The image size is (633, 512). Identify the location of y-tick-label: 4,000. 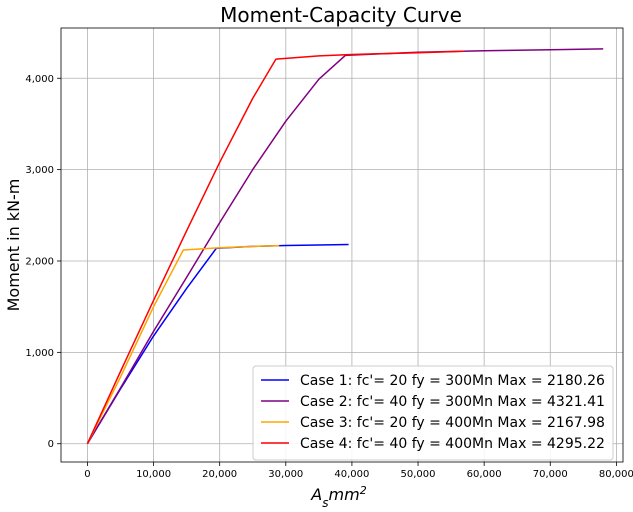
(39, 79).